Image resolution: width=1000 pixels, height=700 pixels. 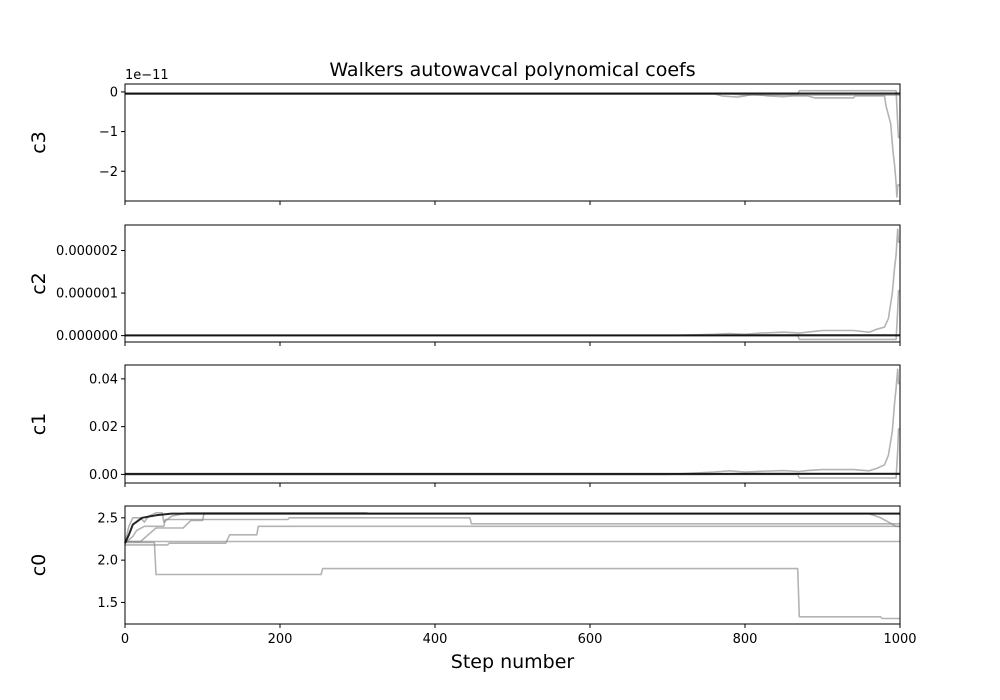 I want to click on y-tick-label: −1, so click(x=108, y=132).